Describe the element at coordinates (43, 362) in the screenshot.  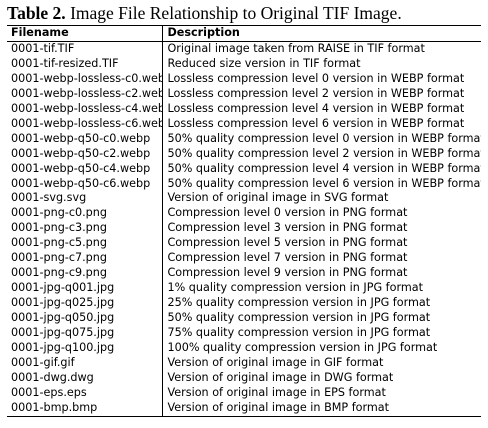
I see `filename-cell: 0001-gif.gif` at that location.